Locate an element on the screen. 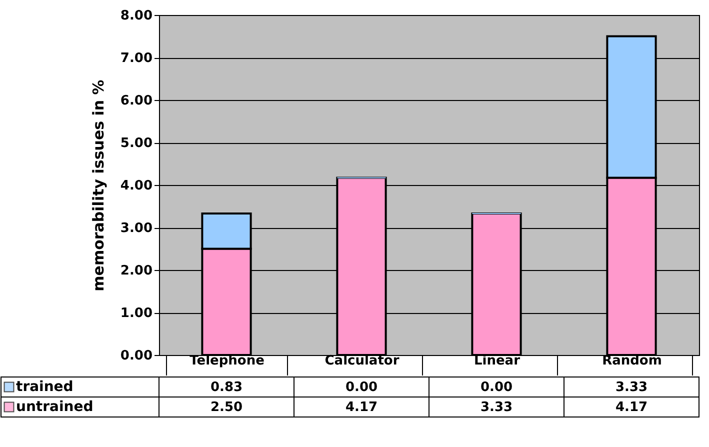 Image resolution: width=709 pixels, height=447 pixels. y-tick-label: 4.00 is located at coordinates (136, 186).